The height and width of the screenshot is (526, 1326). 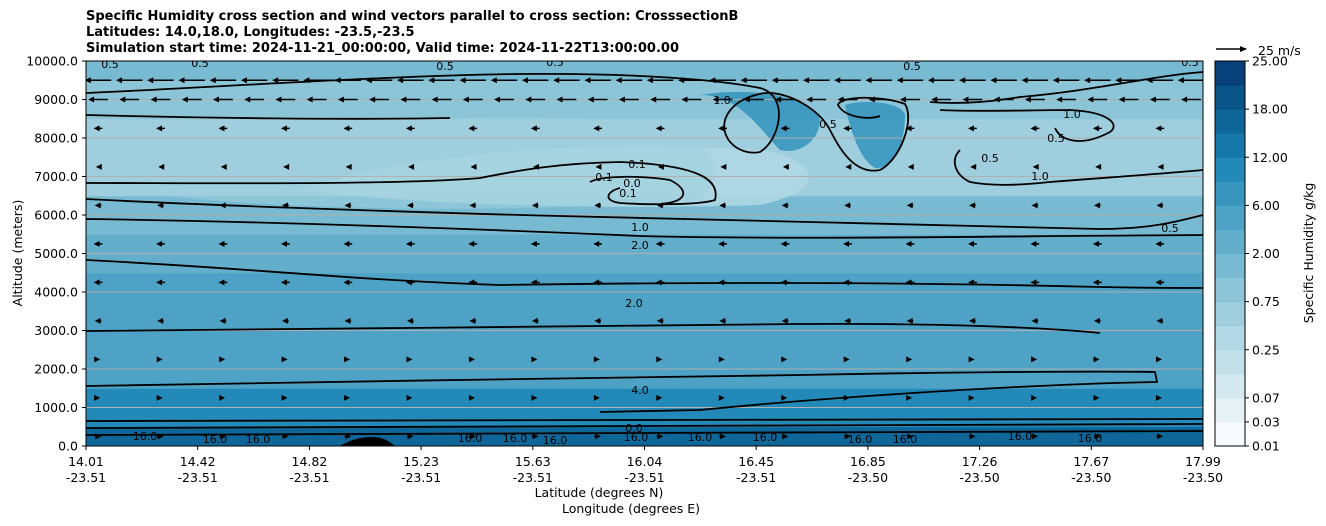 I want to click on colorbar-tick-label: 6.00, so click(x=1266, y=205).